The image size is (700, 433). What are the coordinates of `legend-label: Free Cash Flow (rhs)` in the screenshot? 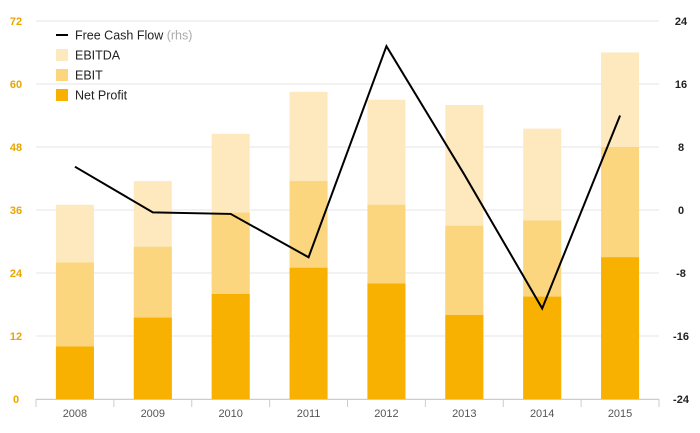 It's located at (133, 36).